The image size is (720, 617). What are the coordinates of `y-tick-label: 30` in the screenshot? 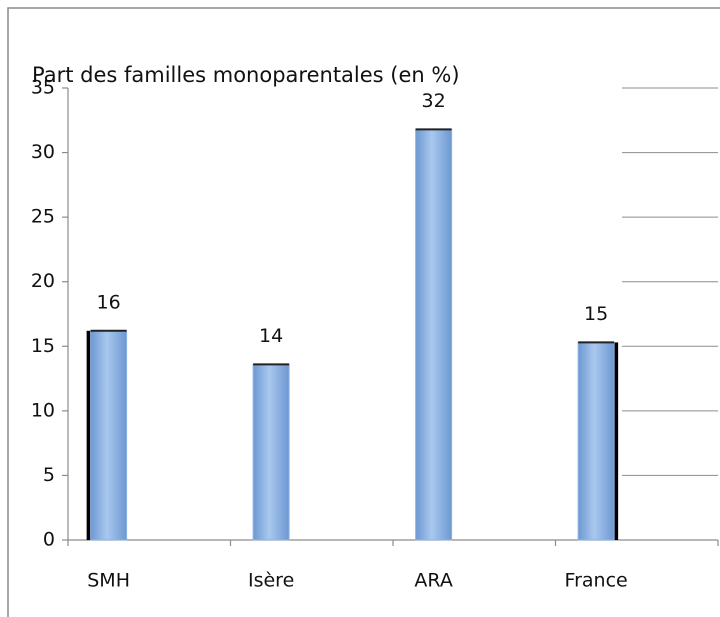 It's located at (43, 152).